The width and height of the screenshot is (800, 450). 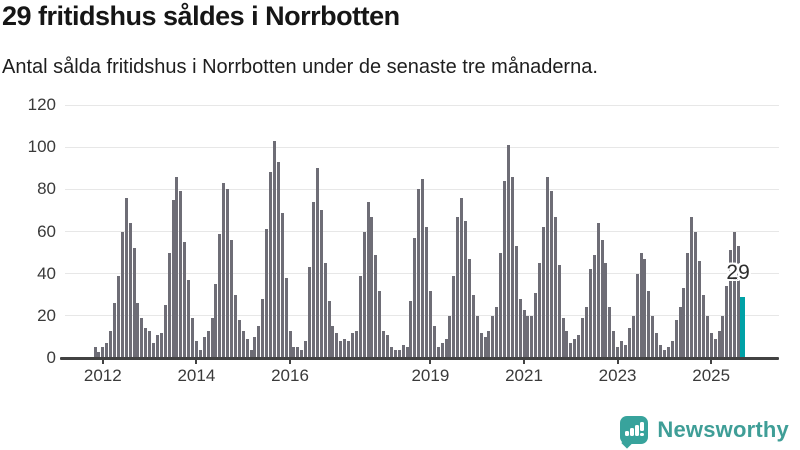 I want to click on exclamation-icon, so click(x=642, y=426).